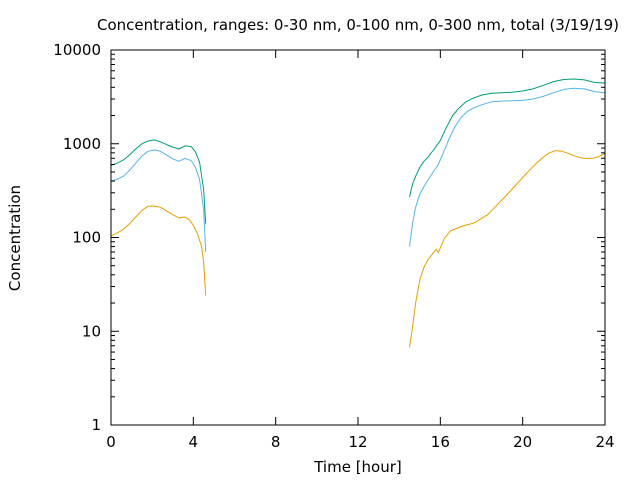 The width and height of the screenshot is (640, 480). Describe the element at coordinates (77, 50) in the screenshot. I see `y-tick-label: 10000` at that location.